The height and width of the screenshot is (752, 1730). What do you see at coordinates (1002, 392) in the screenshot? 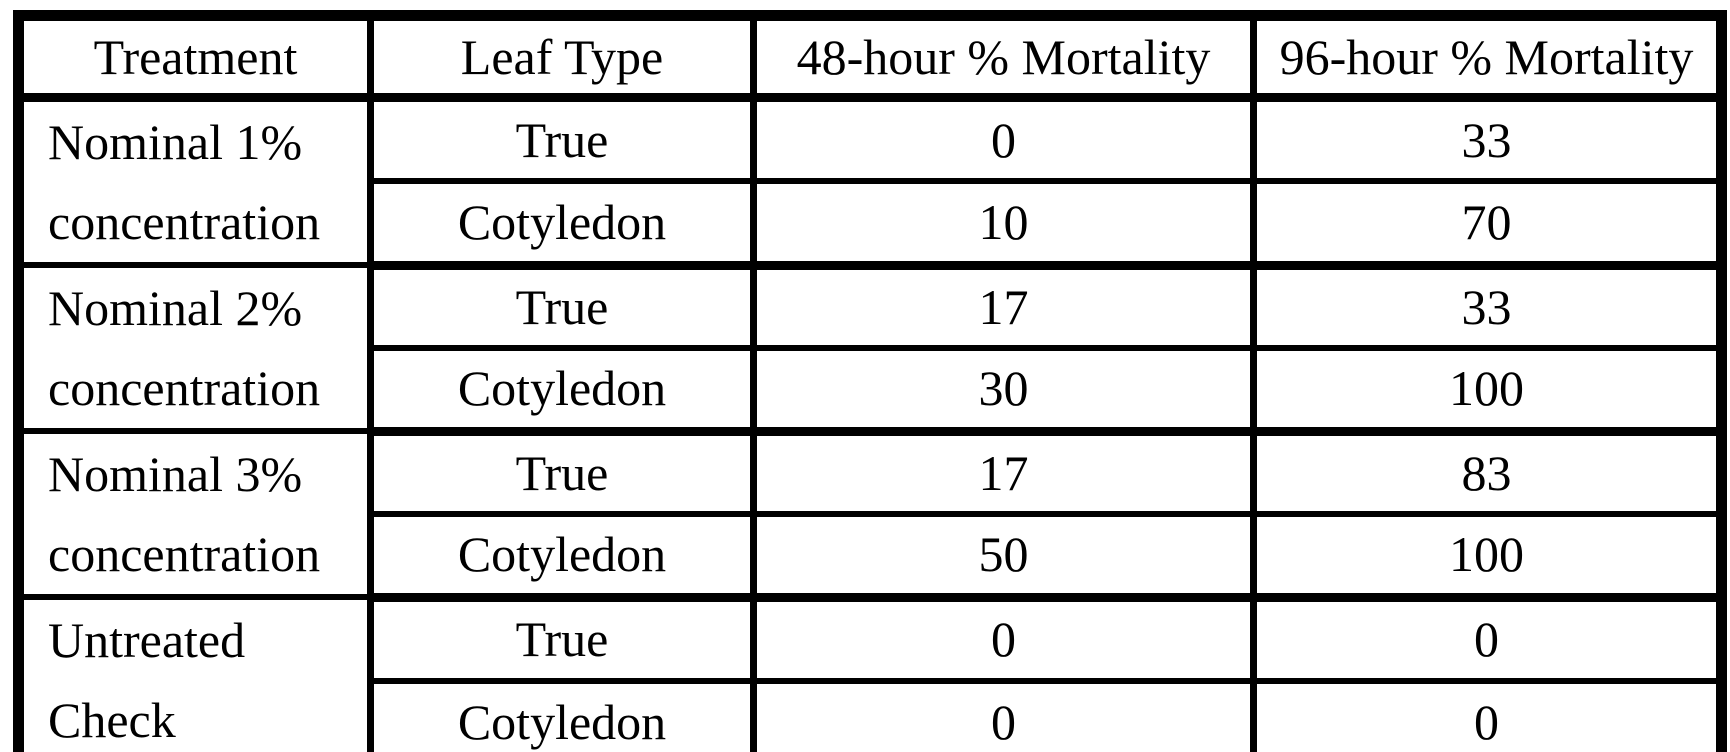
I see `mortality-48-cell: 30` at bounding box center [1002, 392].